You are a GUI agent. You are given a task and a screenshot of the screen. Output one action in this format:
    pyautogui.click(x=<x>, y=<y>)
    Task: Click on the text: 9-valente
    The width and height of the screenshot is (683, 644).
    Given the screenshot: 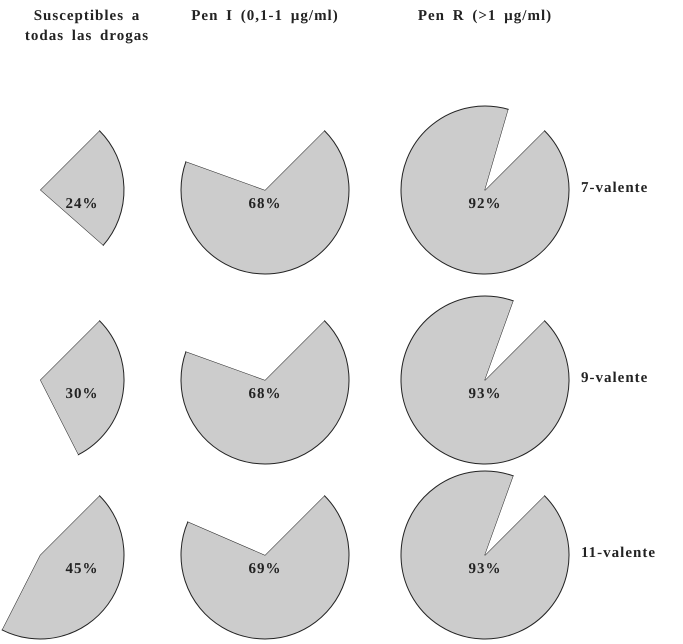 What is the action you would take?
    pyautogui.click(x=614, y=378)
    